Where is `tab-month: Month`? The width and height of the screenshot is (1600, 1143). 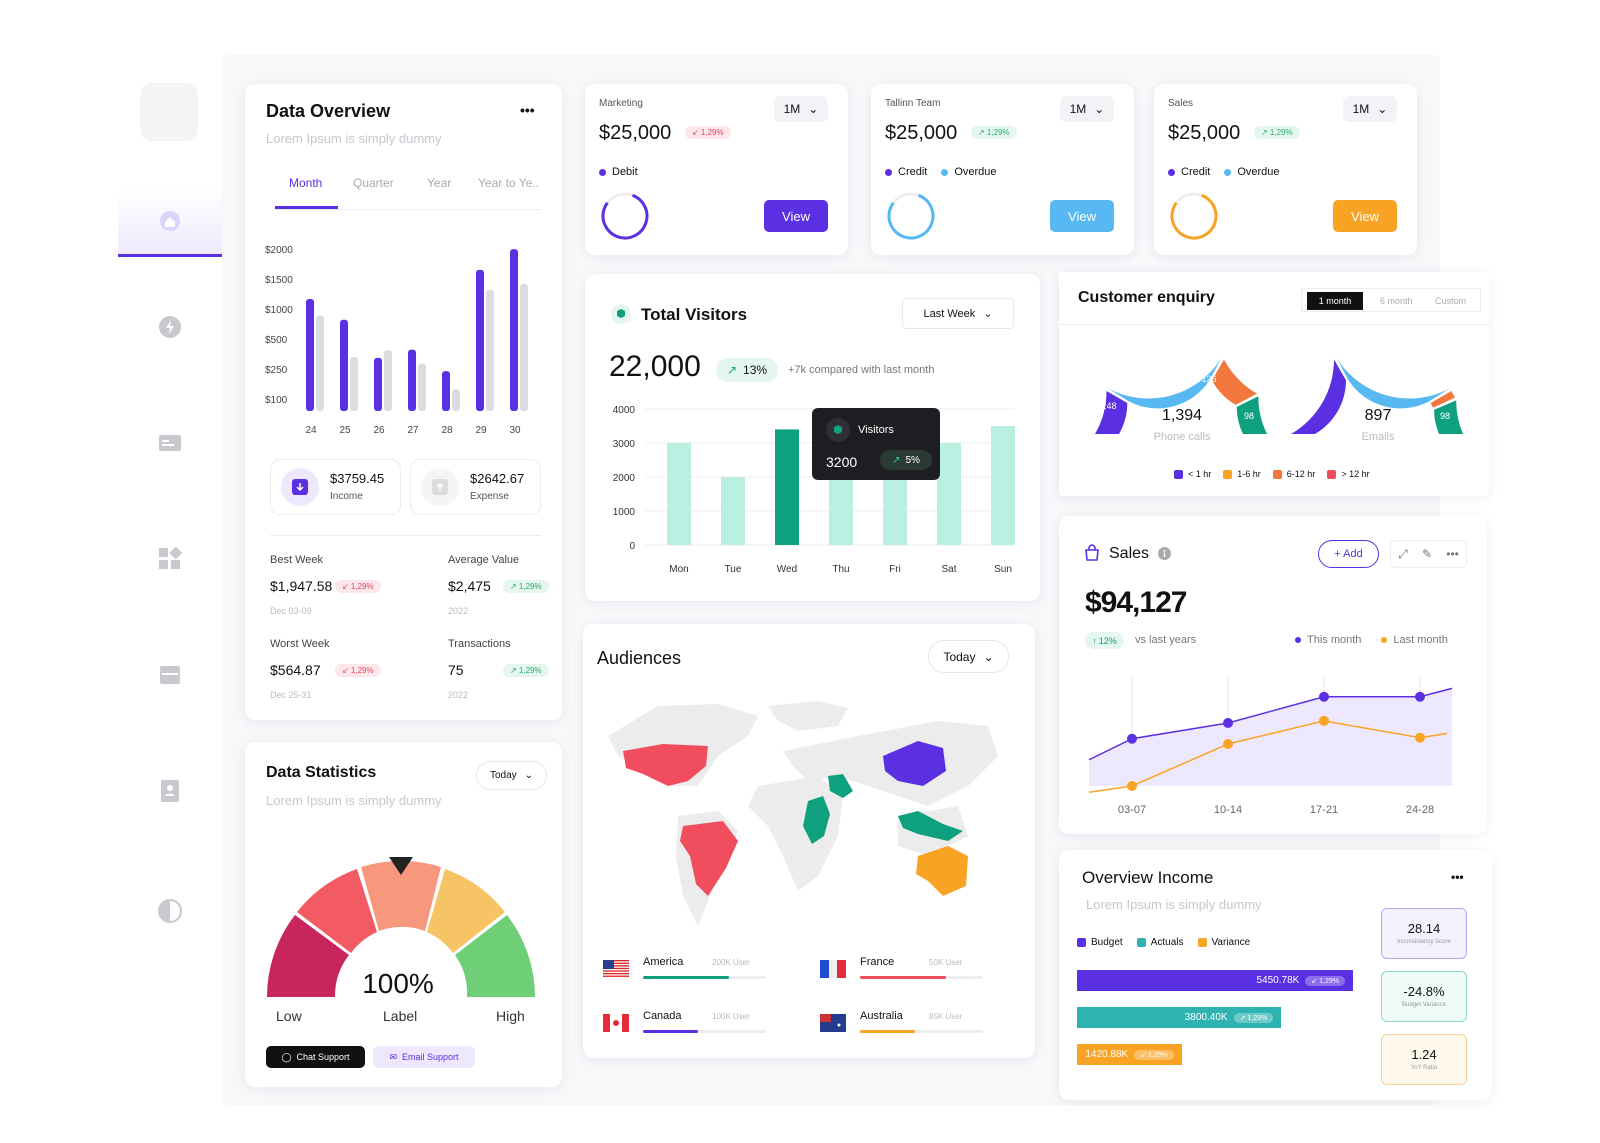 tab-month: Month is located at coordinates (306, 183).